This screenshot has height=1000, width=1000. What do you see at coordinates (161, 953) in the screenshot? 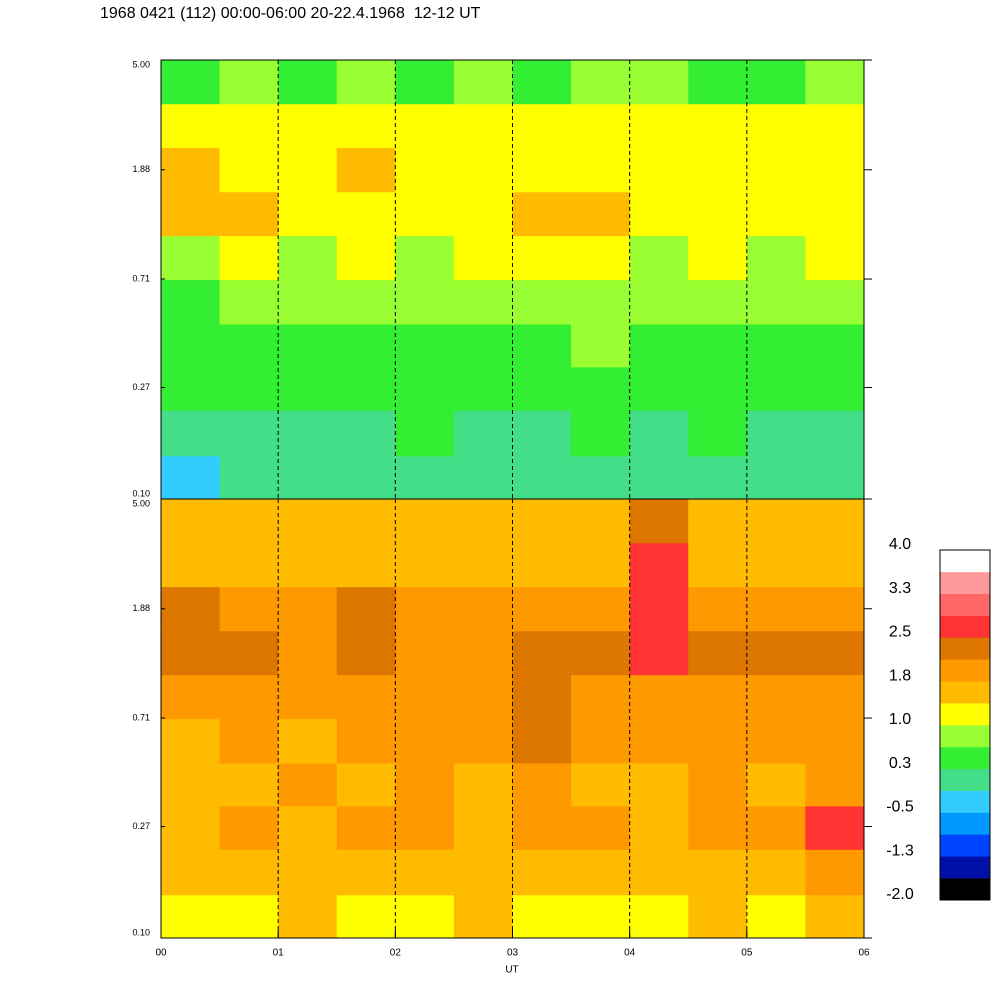
I see `x-tick-label: 00` at bounding box center [161, 953].